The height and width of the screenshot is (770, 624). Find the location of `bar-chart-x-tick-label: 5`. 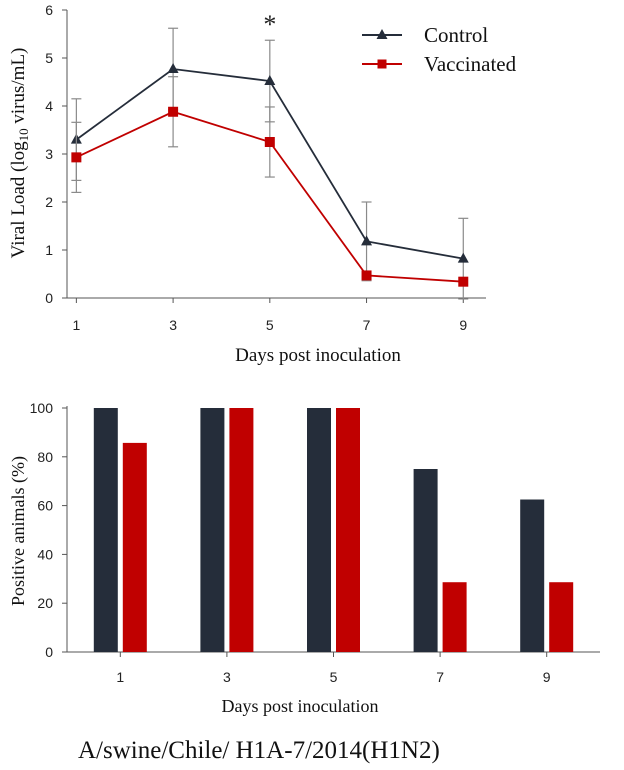

bar-chart-x-tick-label: 5 is located at coordinates (334, 677).